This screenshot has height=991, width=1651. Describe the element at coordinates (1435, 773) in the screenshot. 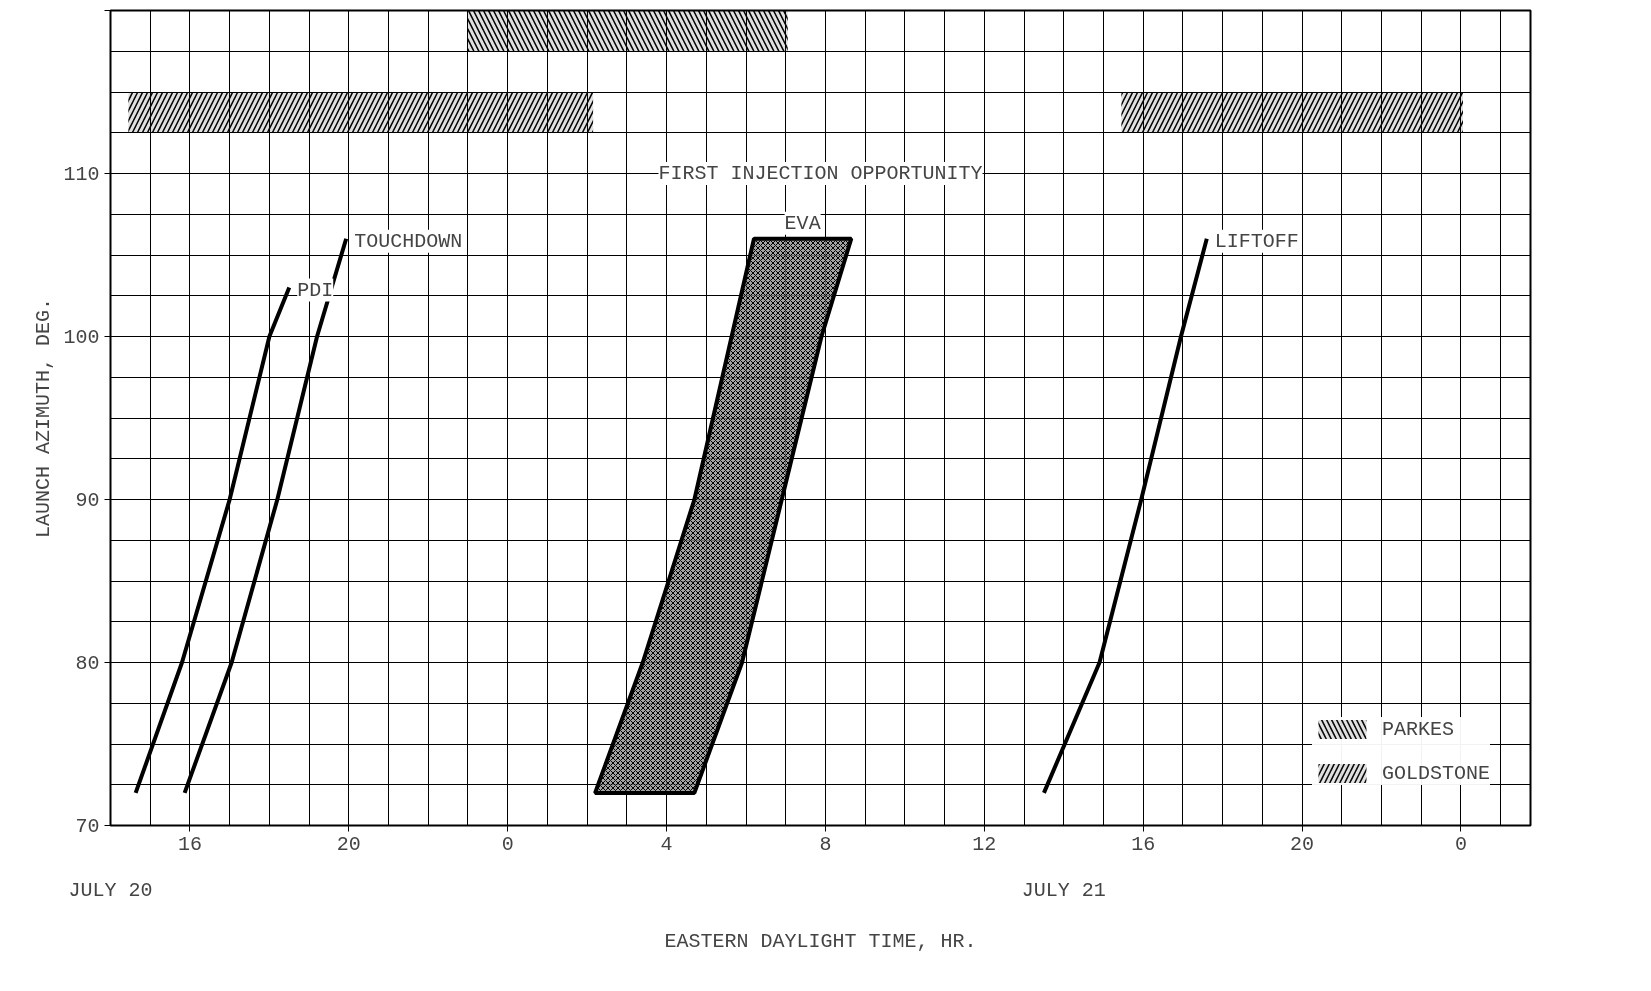

I see `legend-label: GOLDSTONE` at that location.